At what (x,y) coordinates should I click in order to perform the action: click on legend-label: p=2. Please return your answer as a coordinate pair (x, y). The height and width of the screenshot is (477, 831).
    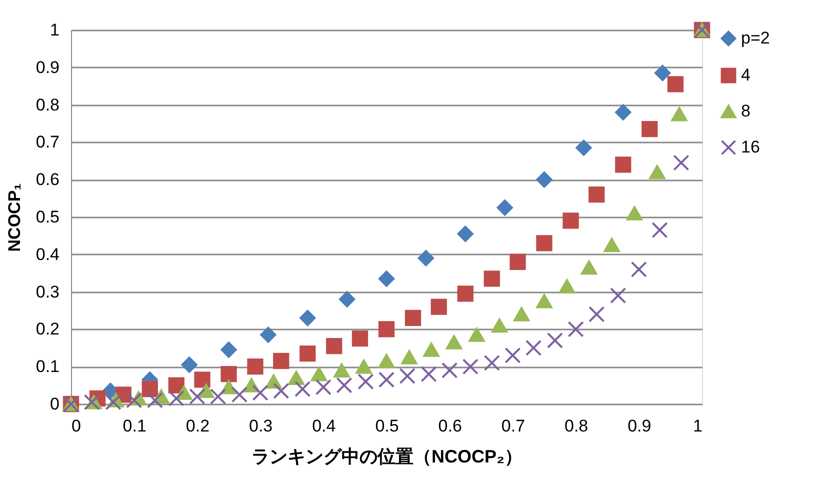
    Looking at the image, I should click on (755, 38).